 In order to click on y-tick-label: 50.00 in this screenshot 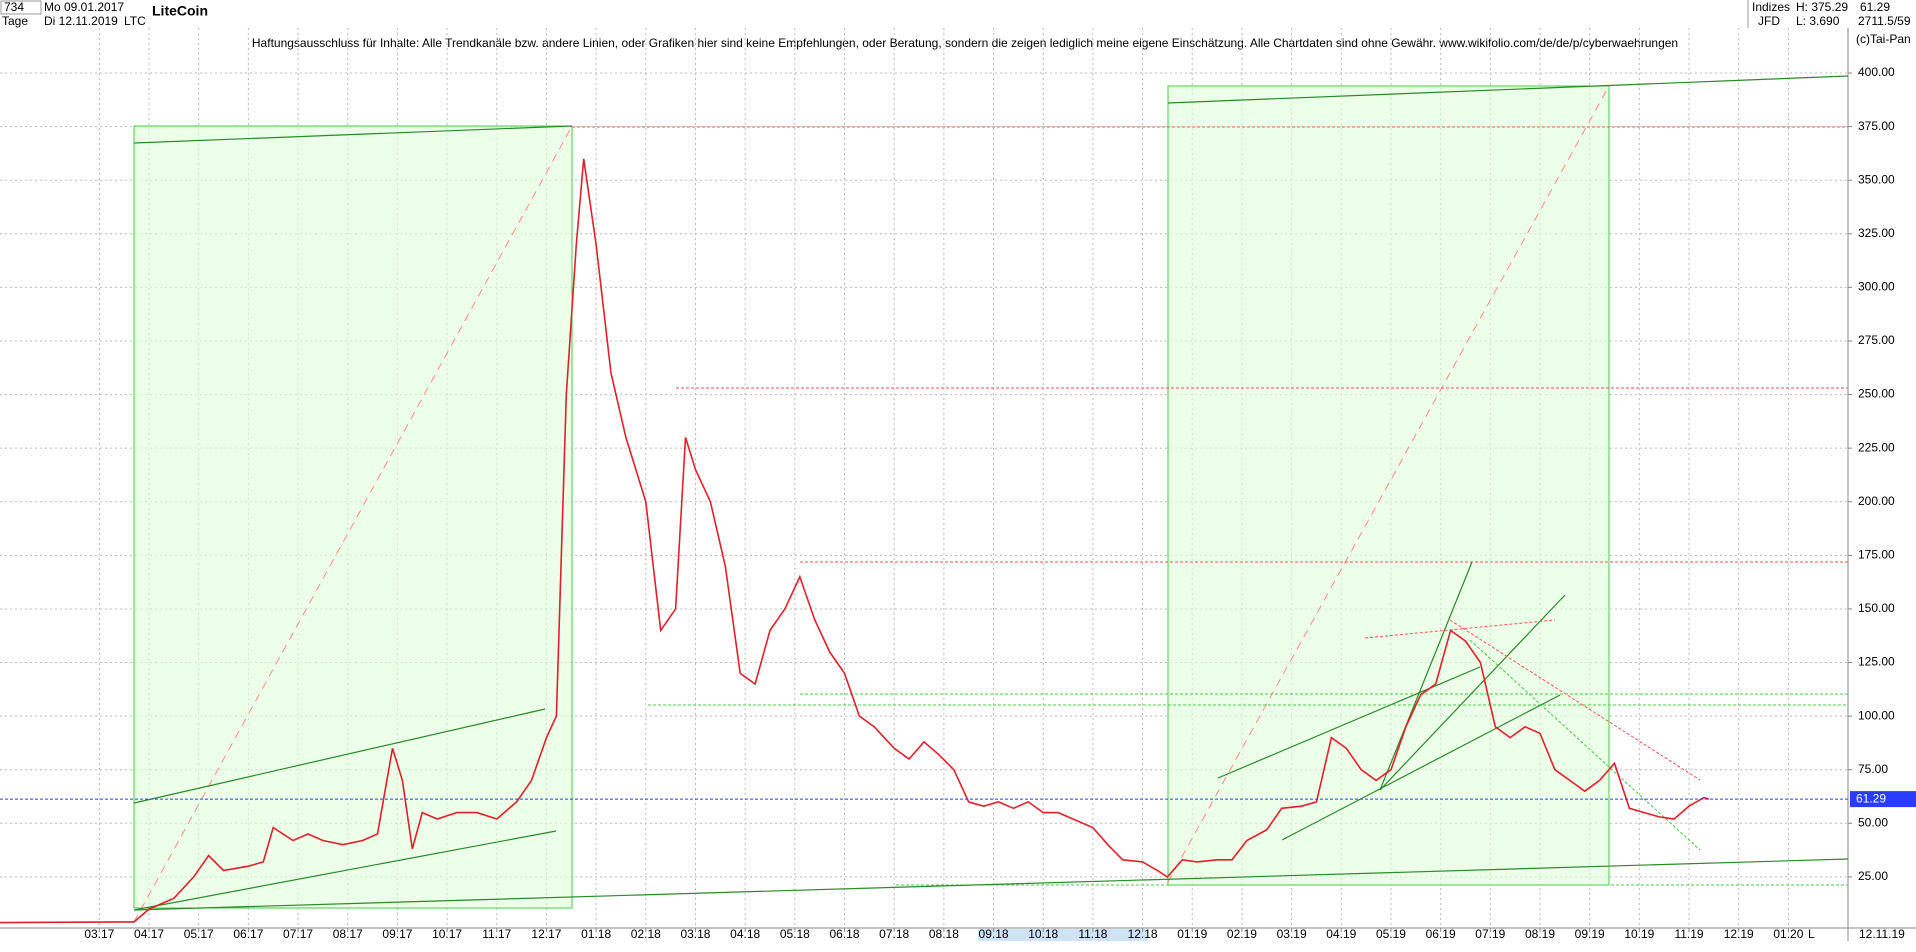, I will do `click(1873, 822)`.